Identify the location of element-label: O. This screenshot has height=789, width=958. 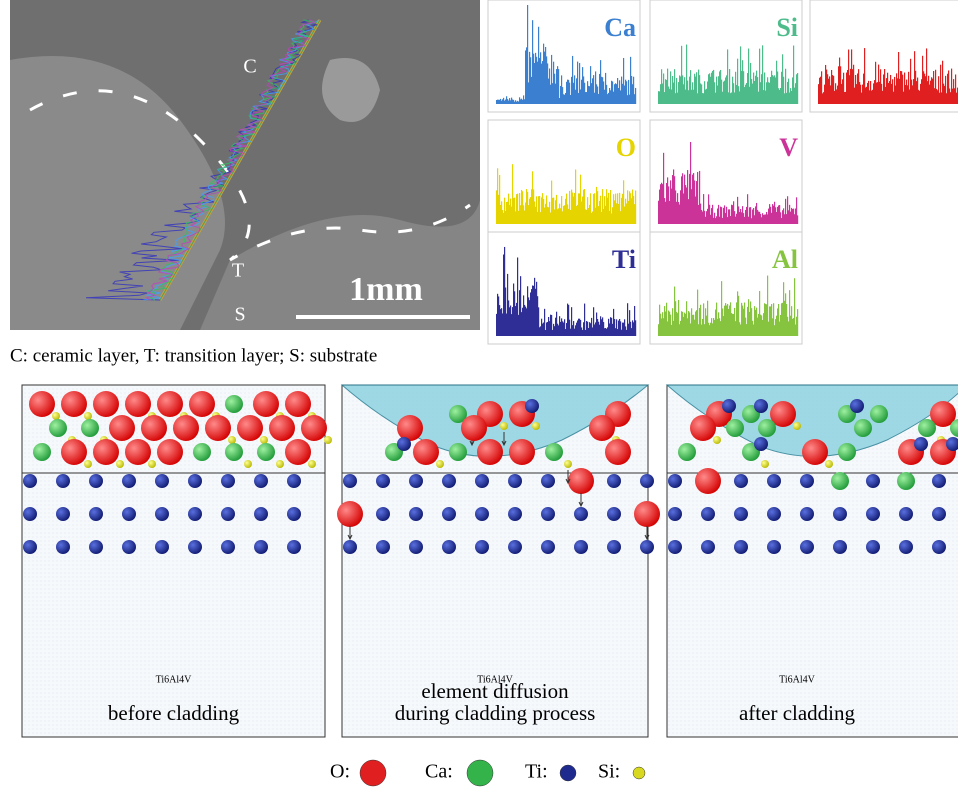
(626, 147).